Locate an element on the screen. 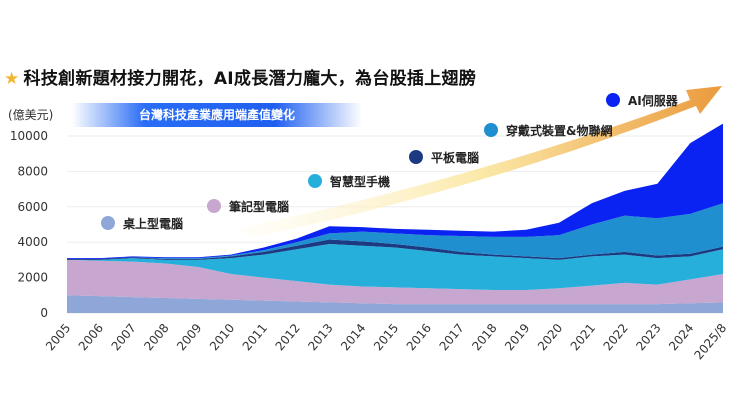  legend-label: 平板電腦 is located at coordinates (455, 157).